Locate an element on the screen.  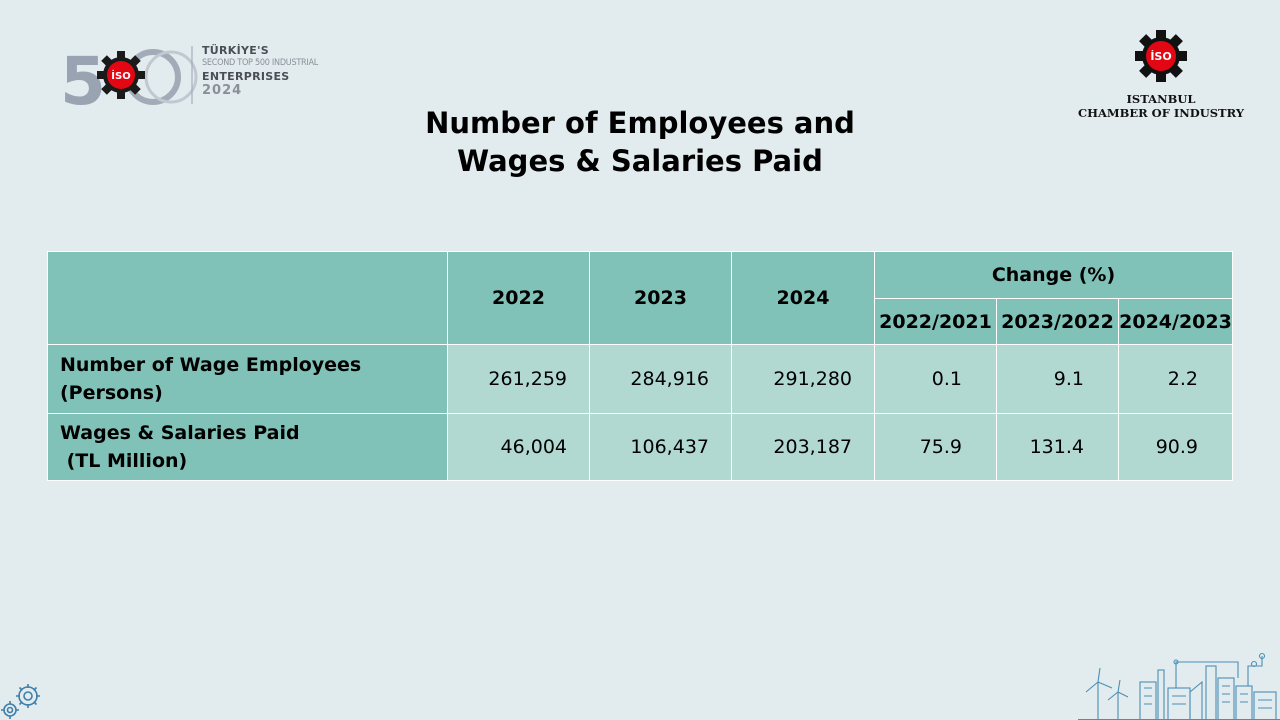
gears-decoration-icon is located at coordinates (20, 701).